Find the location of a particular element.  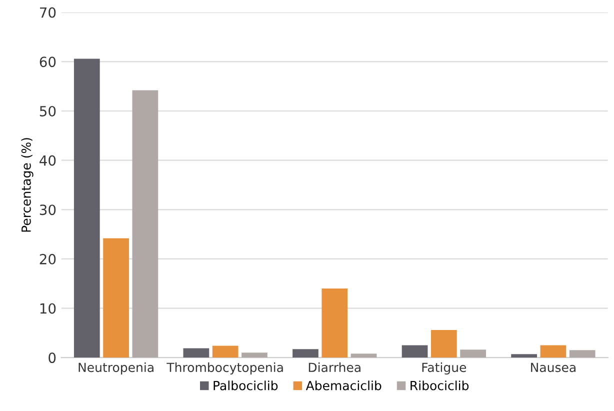

y-tick-label: 40 is located at coordinates (48, 160).